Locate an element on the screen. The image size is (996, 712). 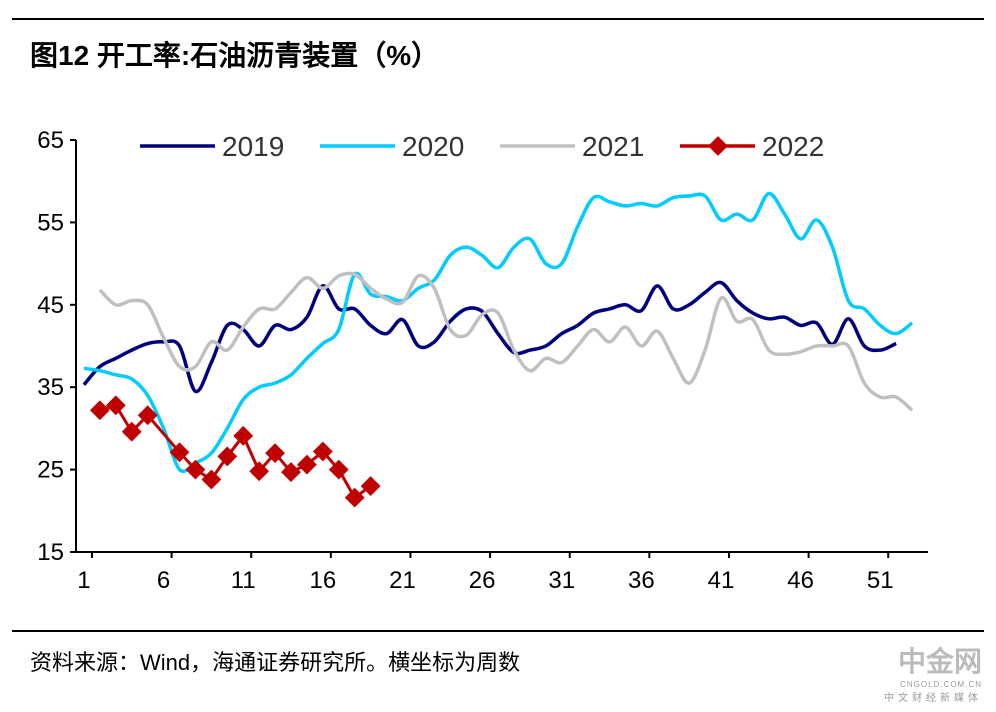
x-tick-label: 21 is located at coordinates (402, 580).